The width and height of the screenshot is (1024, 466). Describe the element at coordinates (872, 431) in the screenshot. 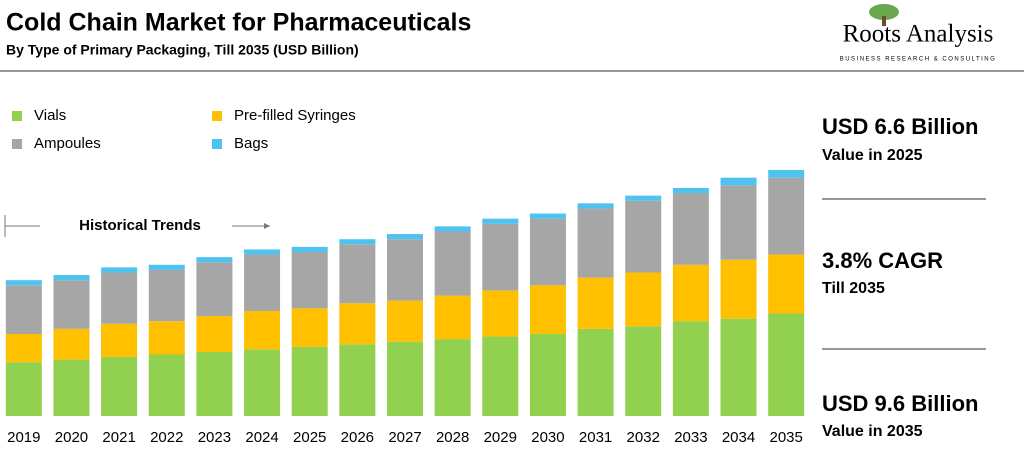

I see `side-caption: Value in 2035` at that location.